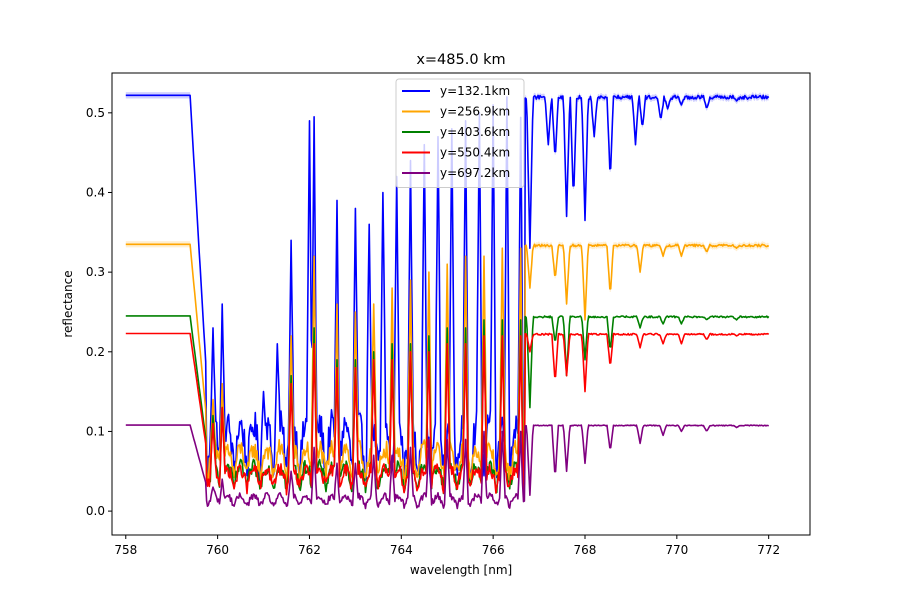 The height and width of the screenshot is (600, 900). Describe the element at coordinates (475, 132) in the screenshot. I see `legend-label: y=403.6km` at that location.